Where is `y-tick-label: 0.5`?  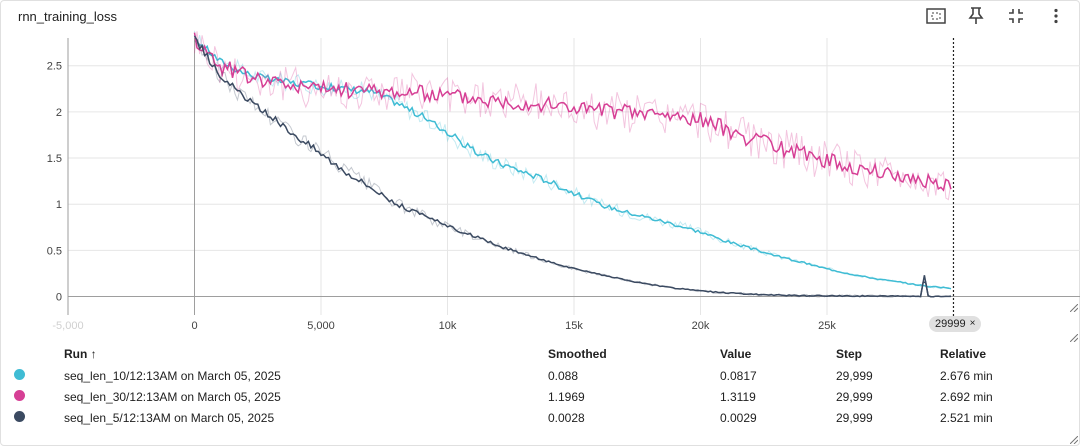
y-tick-label: 0.5 is located at coordinates (54, 251).